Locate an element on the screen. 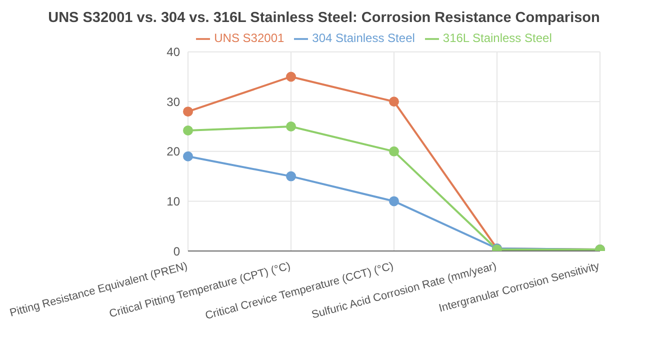 This screenshot has height=341, width=648. legend-label: 304 Stainless Steel is located at coordinates (363, 38).